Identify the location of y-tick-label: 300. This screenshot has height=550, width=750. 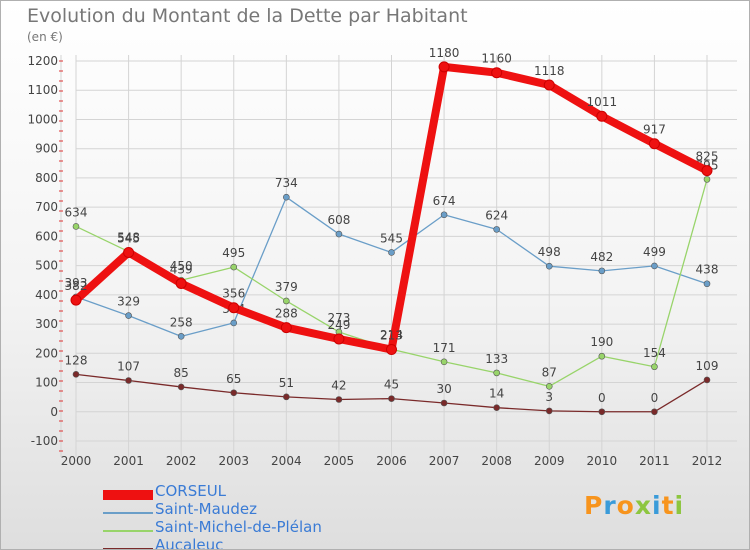
(46, 324).